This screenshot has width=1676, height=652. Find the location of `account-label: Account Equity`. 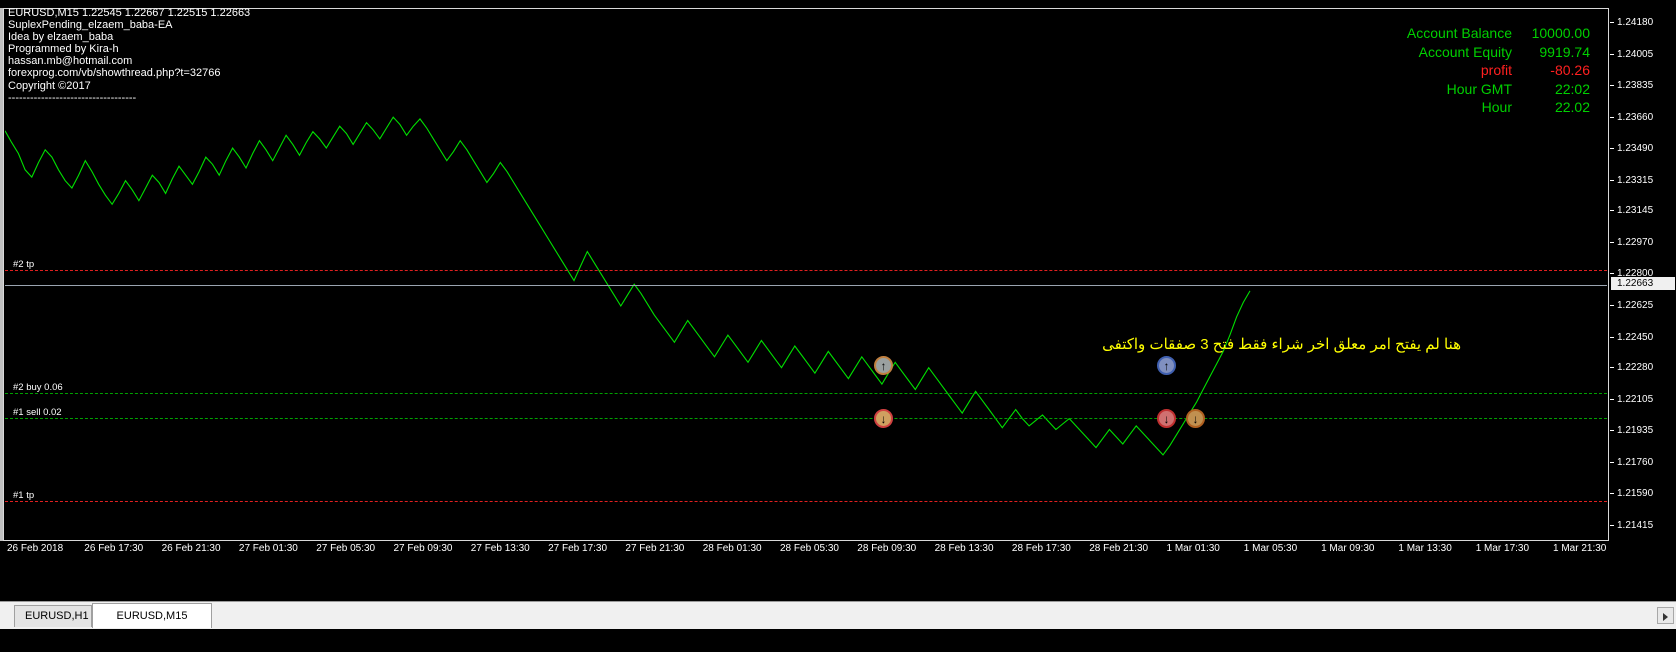

account-label: Account Equity is located at coordinates (1465, 51).